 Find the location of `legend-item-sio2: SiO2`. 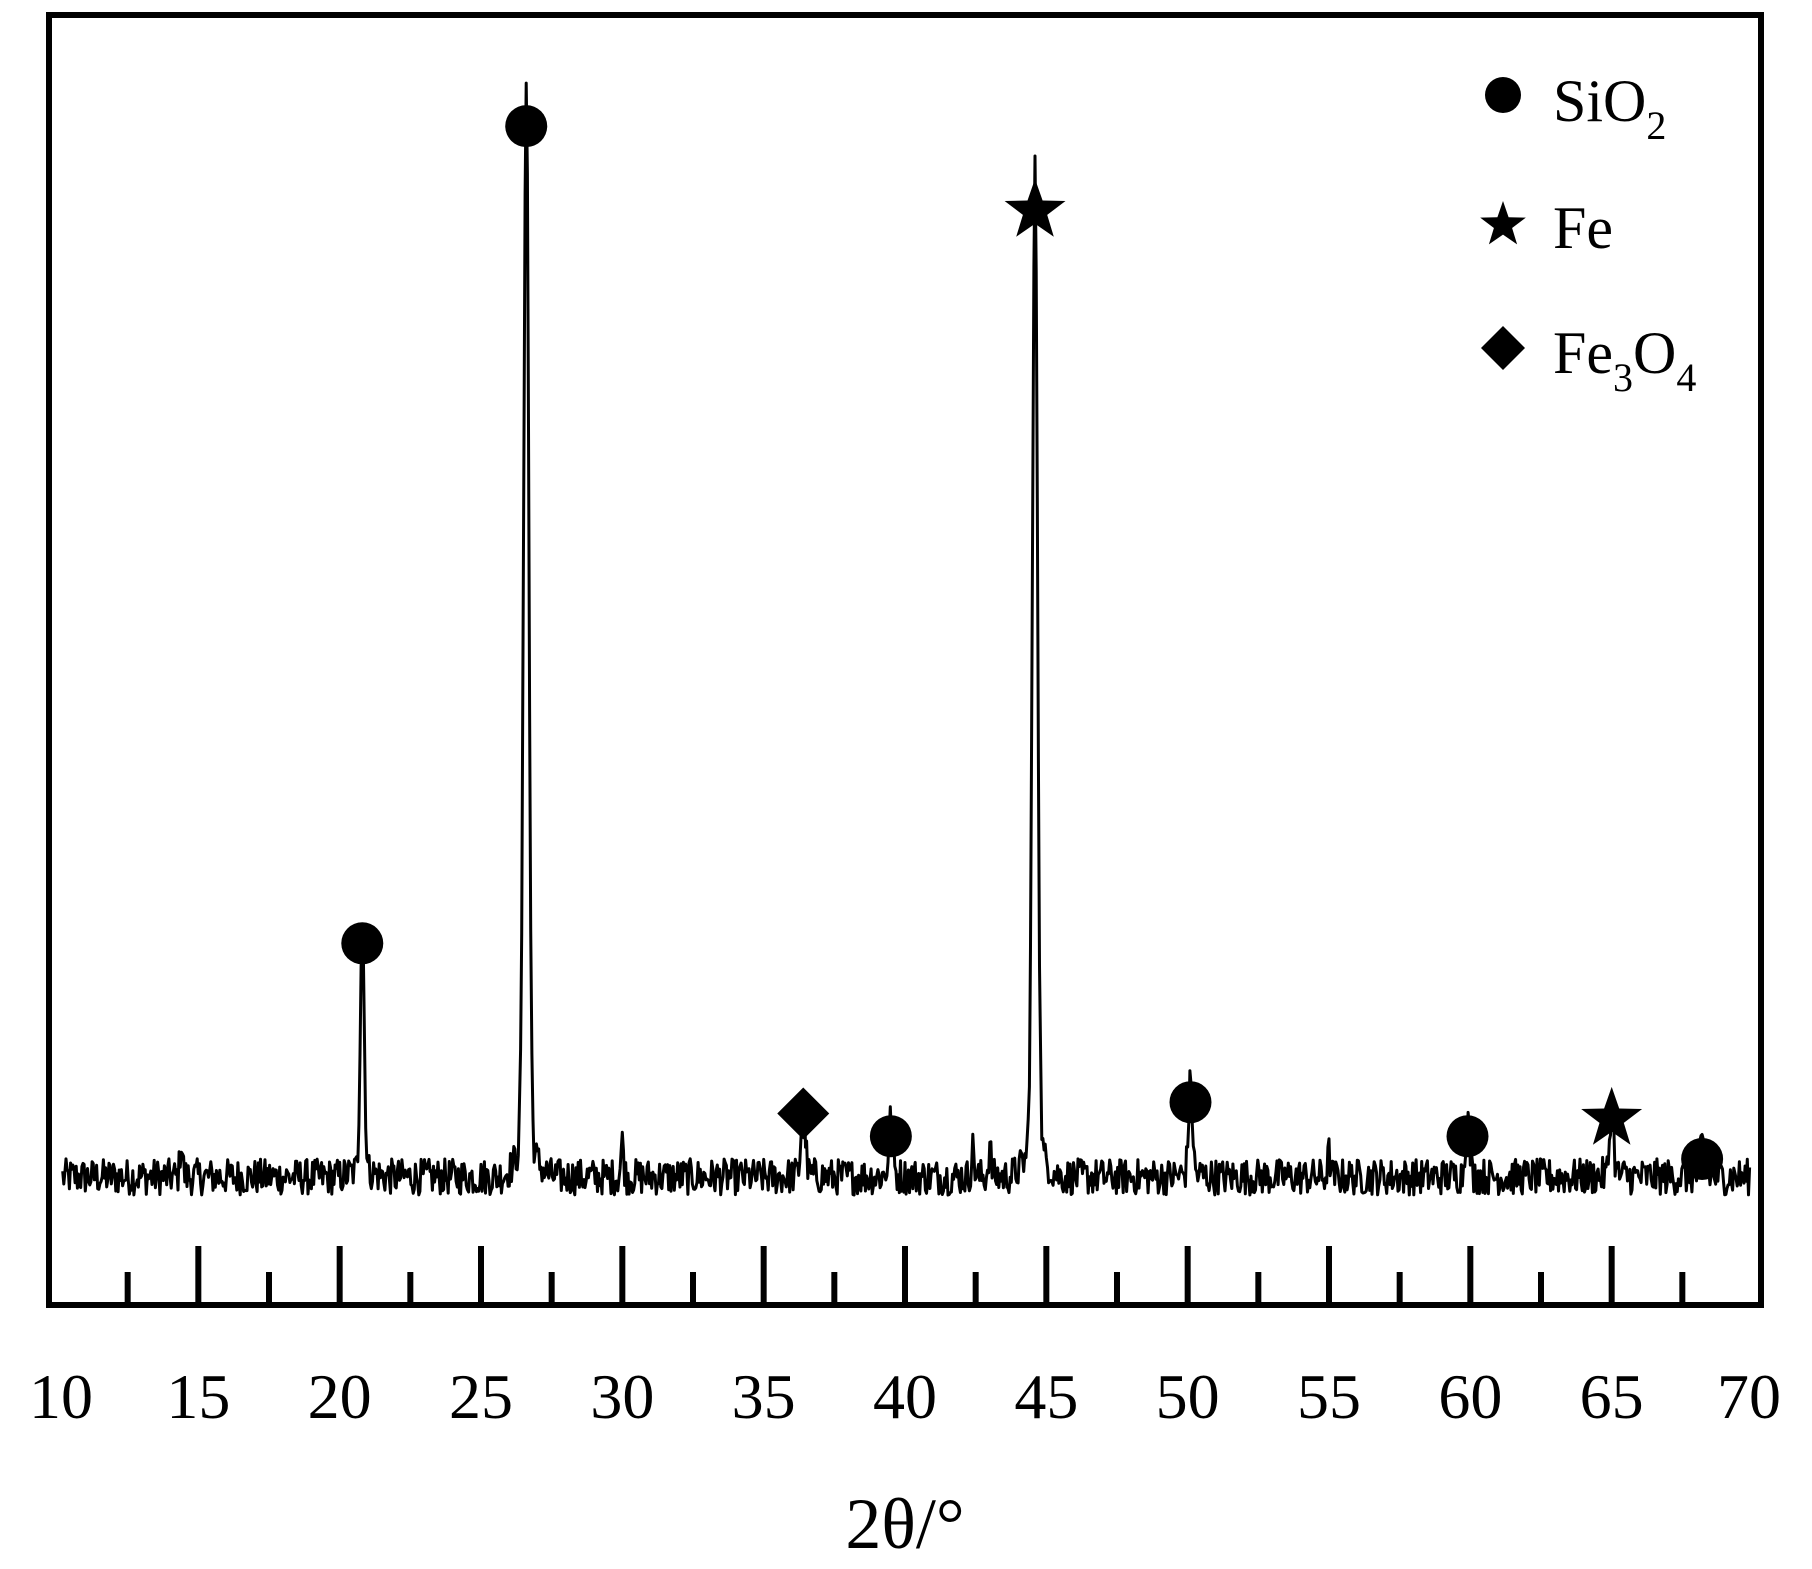

legend-item-sio2: SiO2 is located at coordinates (1575, 108).